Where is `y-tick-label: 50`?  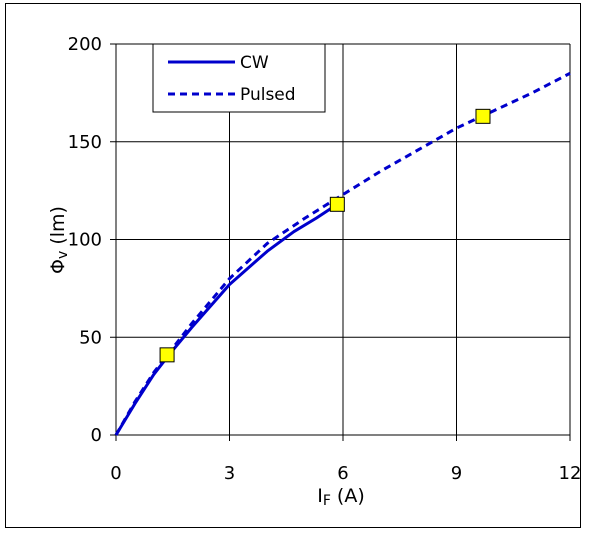 y-tick-label: 50 is located at coordinates (90, 337).